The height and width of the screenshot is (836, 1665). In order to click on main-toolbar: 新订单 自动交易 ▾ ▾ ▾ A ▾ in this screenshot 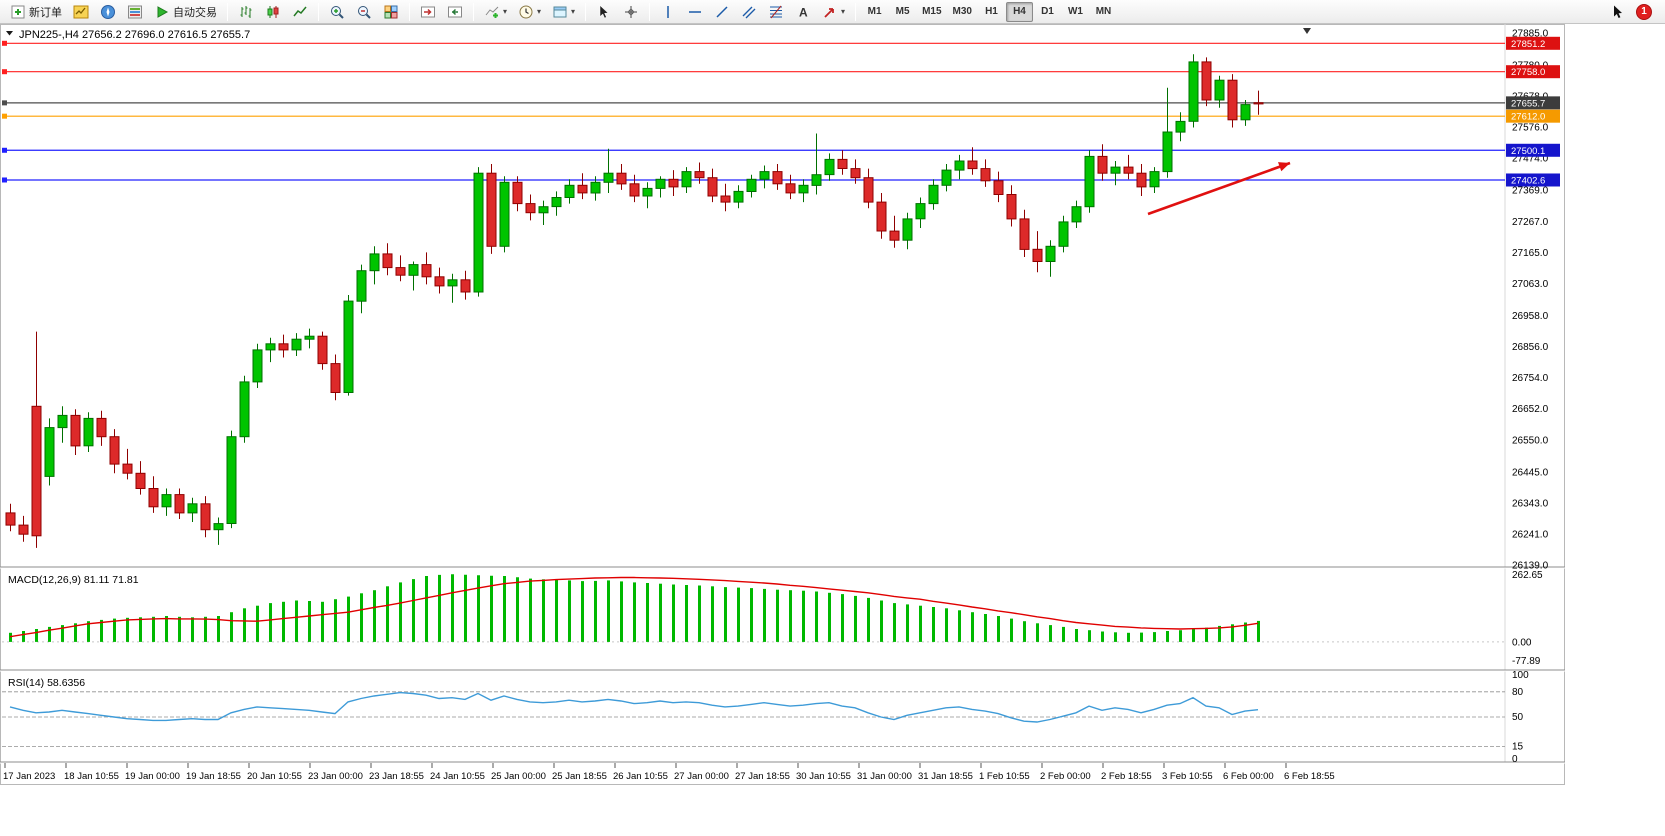, I will do `click(832, 12)`.